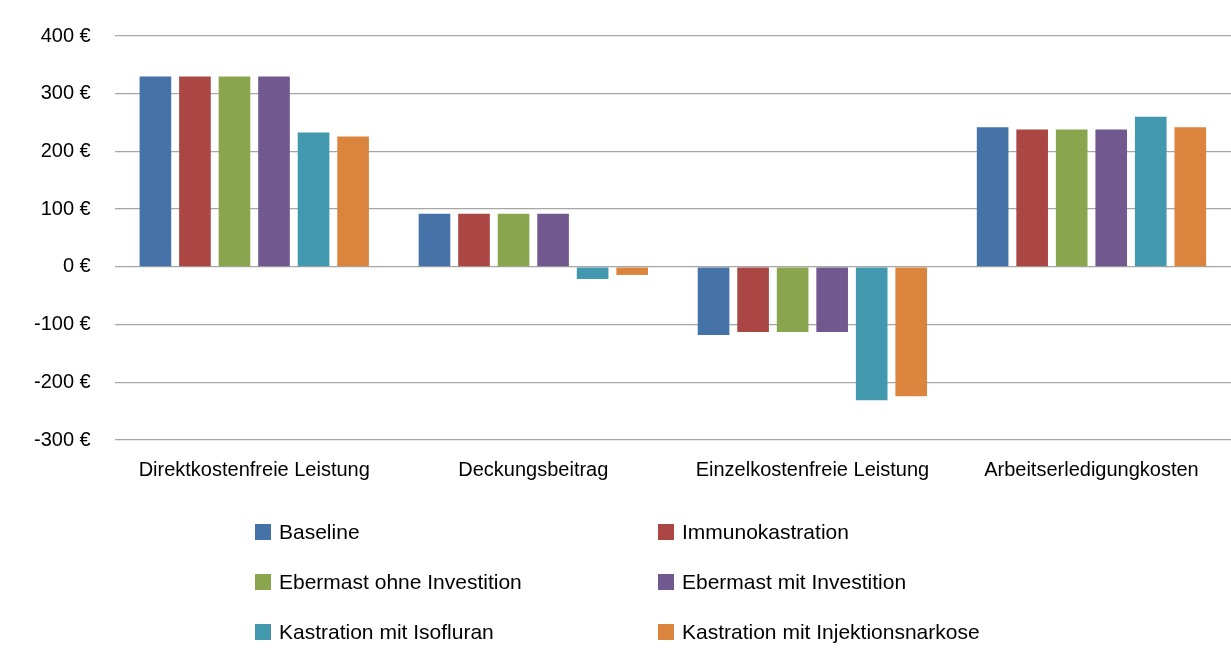  Describe the element at coordinates (400, 582) in the screenshot. I see `legend-label: Ebermast ohne Investition` at that location.